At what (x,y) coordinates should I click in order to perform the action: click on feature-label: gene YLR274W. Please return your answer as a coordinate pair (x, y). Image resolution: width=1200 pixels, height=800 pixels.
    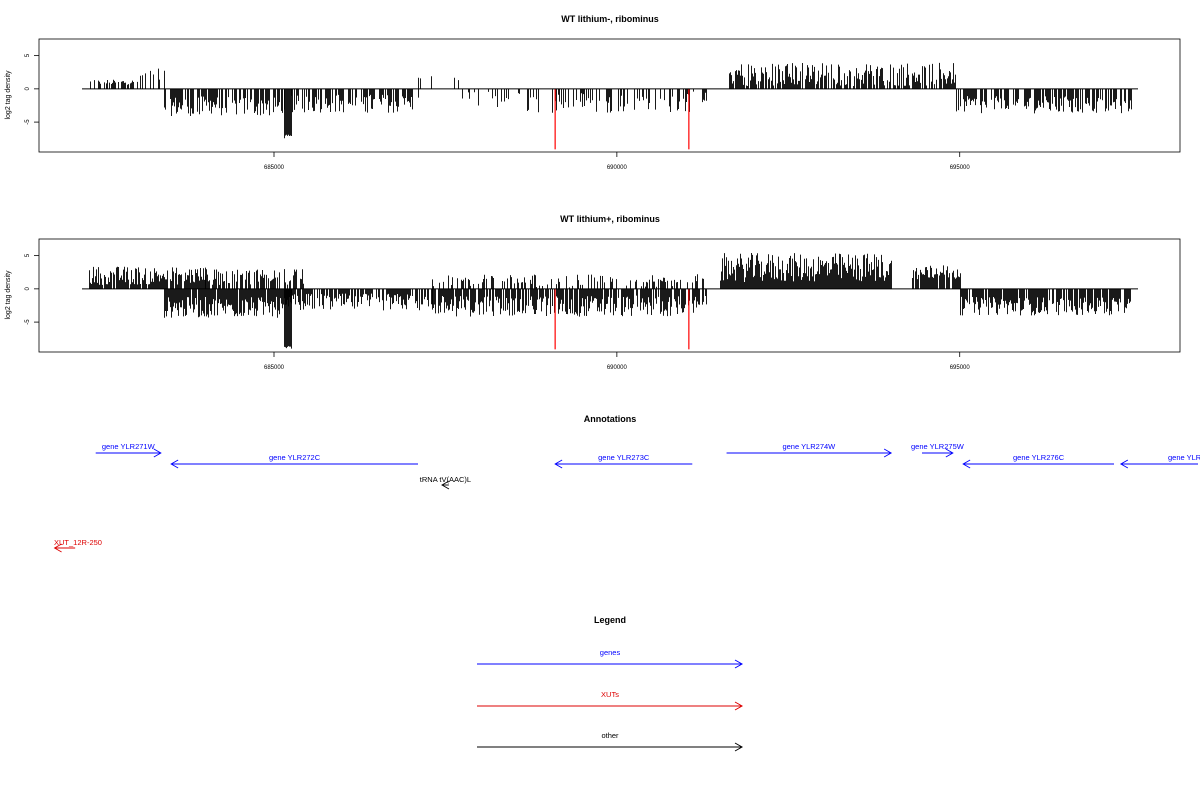
    Looking at the image, I should click on (809, 446).